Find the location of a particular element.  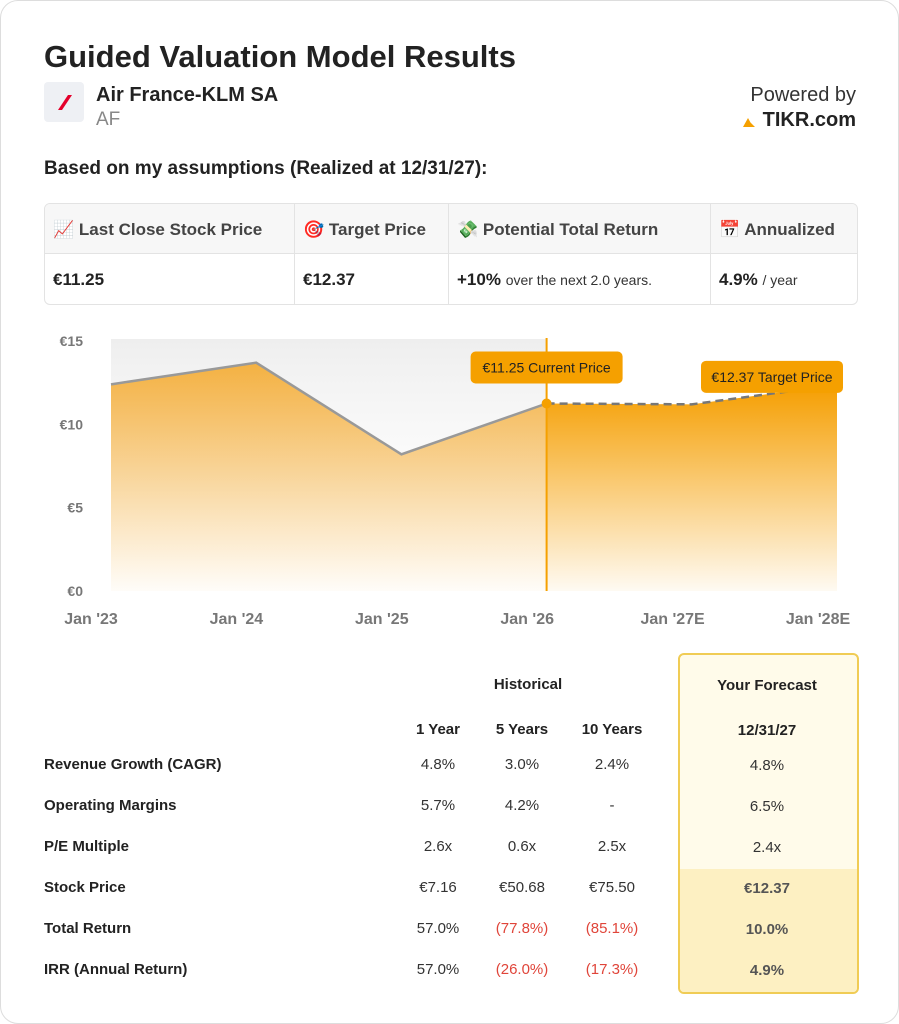

x-tick-label: Jan '23 is located at coordinates (91, 619).